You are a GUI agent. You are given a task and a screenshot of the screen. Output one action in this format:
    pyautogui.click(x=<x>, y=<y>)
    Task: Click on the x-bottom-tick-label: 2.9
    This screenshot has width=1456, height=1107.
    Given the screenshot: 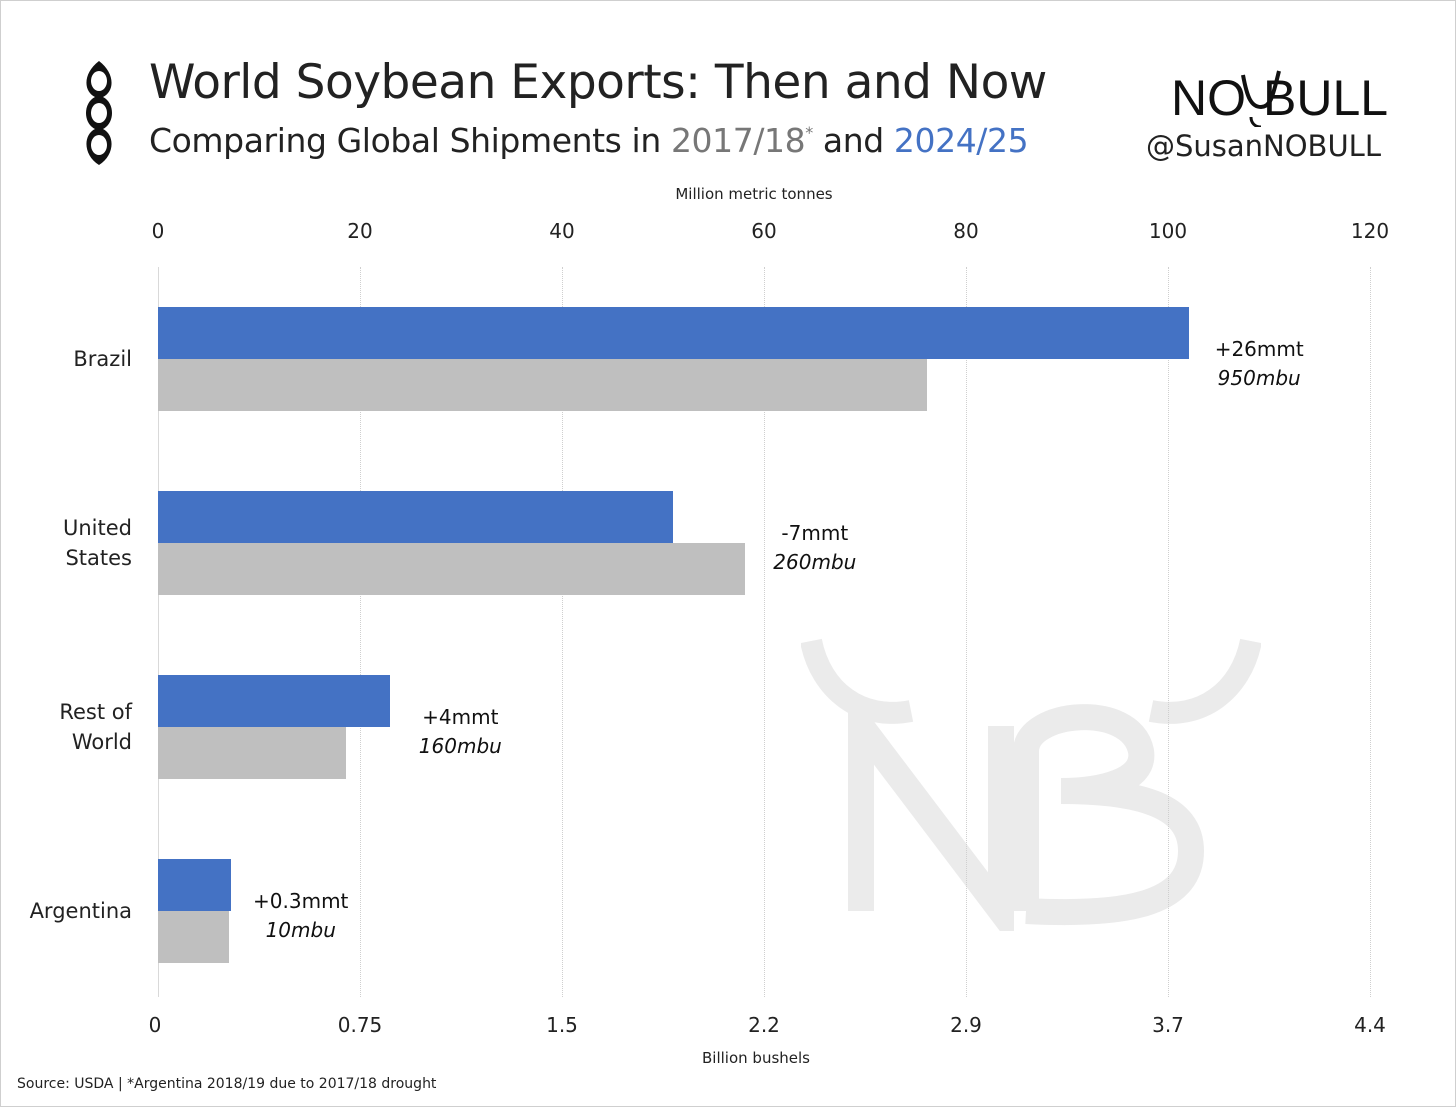 What is the action you would take?
    pyautogui.click(x=966, y=1025)
    